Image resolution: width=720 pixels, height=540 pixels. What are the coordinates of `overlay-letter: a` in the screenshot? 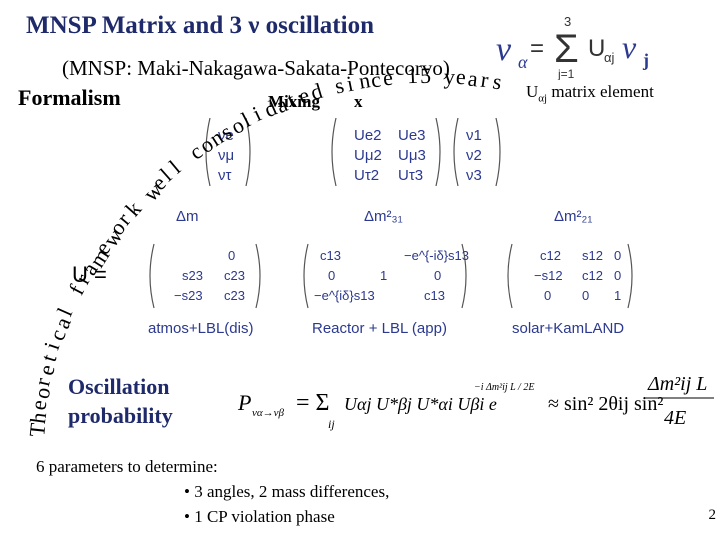 It's located at (473, 78).